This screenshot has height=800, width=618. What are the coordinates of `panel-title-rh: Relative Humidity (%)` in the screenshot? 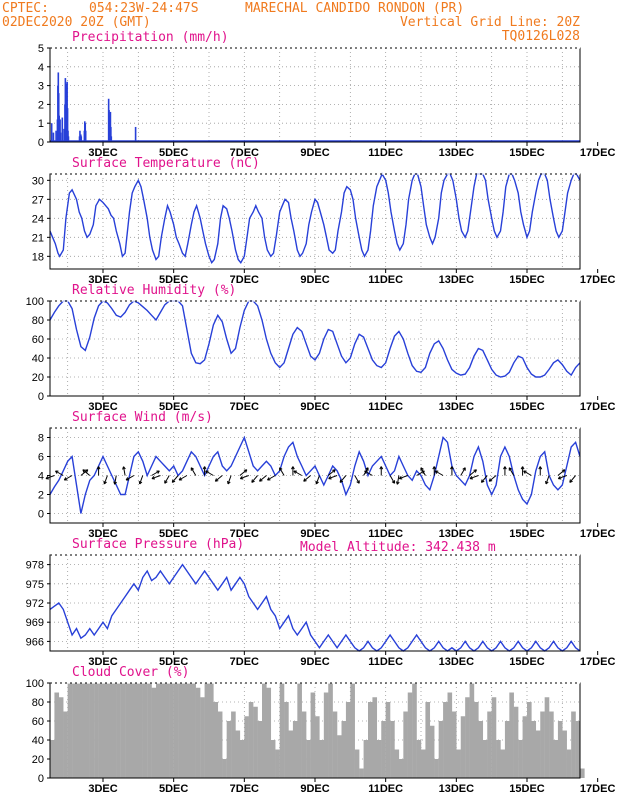 It's located at (154, 290).